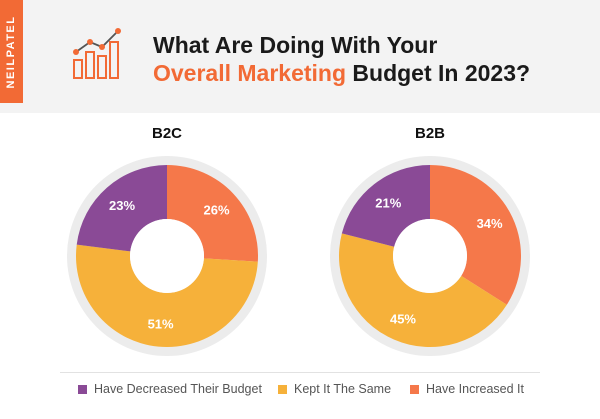 The width and height of the screenshot is (600, 419). Describe the element at coordinates (430, 256) in the screenshot. I see `donut-hole-b2b` at that location.